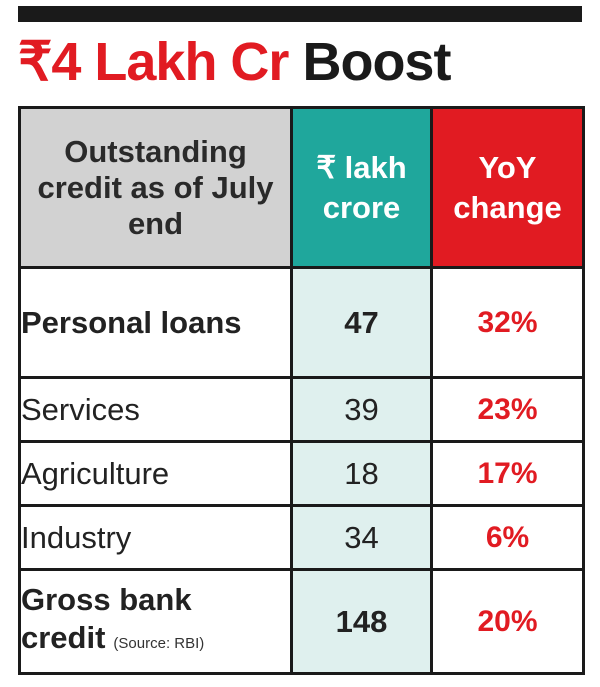  What do you see at coordinates (507, 537) in the screenshot?
I see `row-change: 6%` at bounding box center [507, 537].